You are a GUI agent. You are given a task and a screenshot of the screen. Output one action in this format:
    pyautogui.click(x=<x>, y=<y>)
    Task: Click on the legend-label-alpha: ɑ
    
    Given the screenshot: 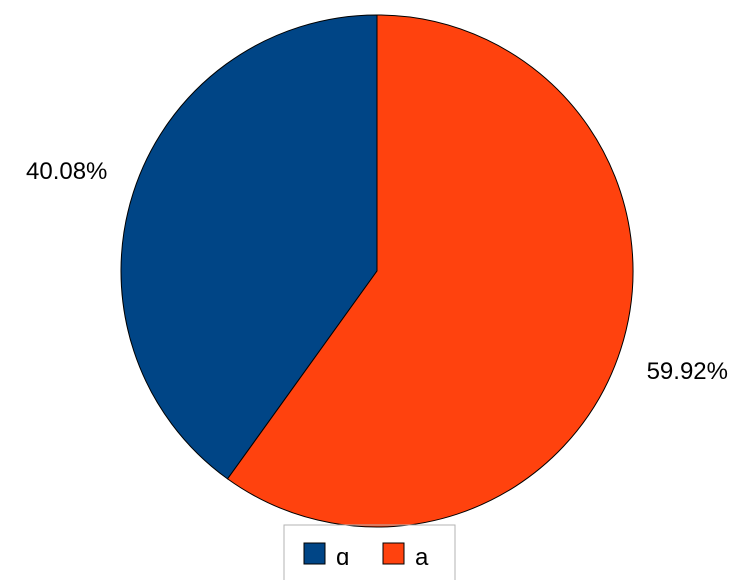 What is the action you would take?
    pyautogui.click(x=342, y=557)
    